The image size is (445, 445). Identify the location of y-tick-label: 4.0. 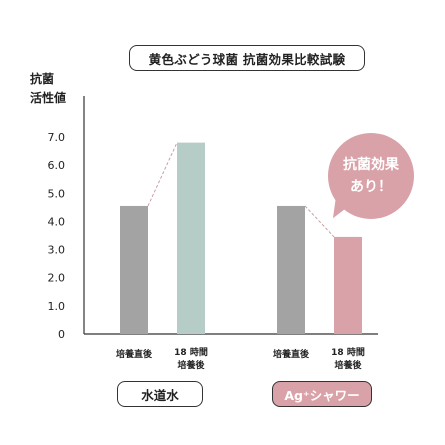
(57, 221).